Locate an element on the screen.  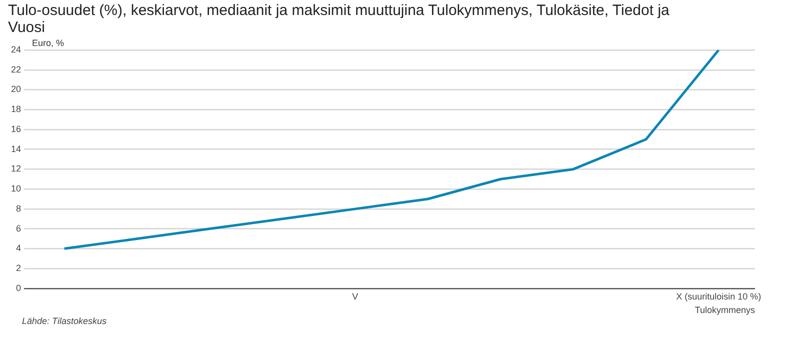
x-tick-label: V is located at coordinates (355, 296).